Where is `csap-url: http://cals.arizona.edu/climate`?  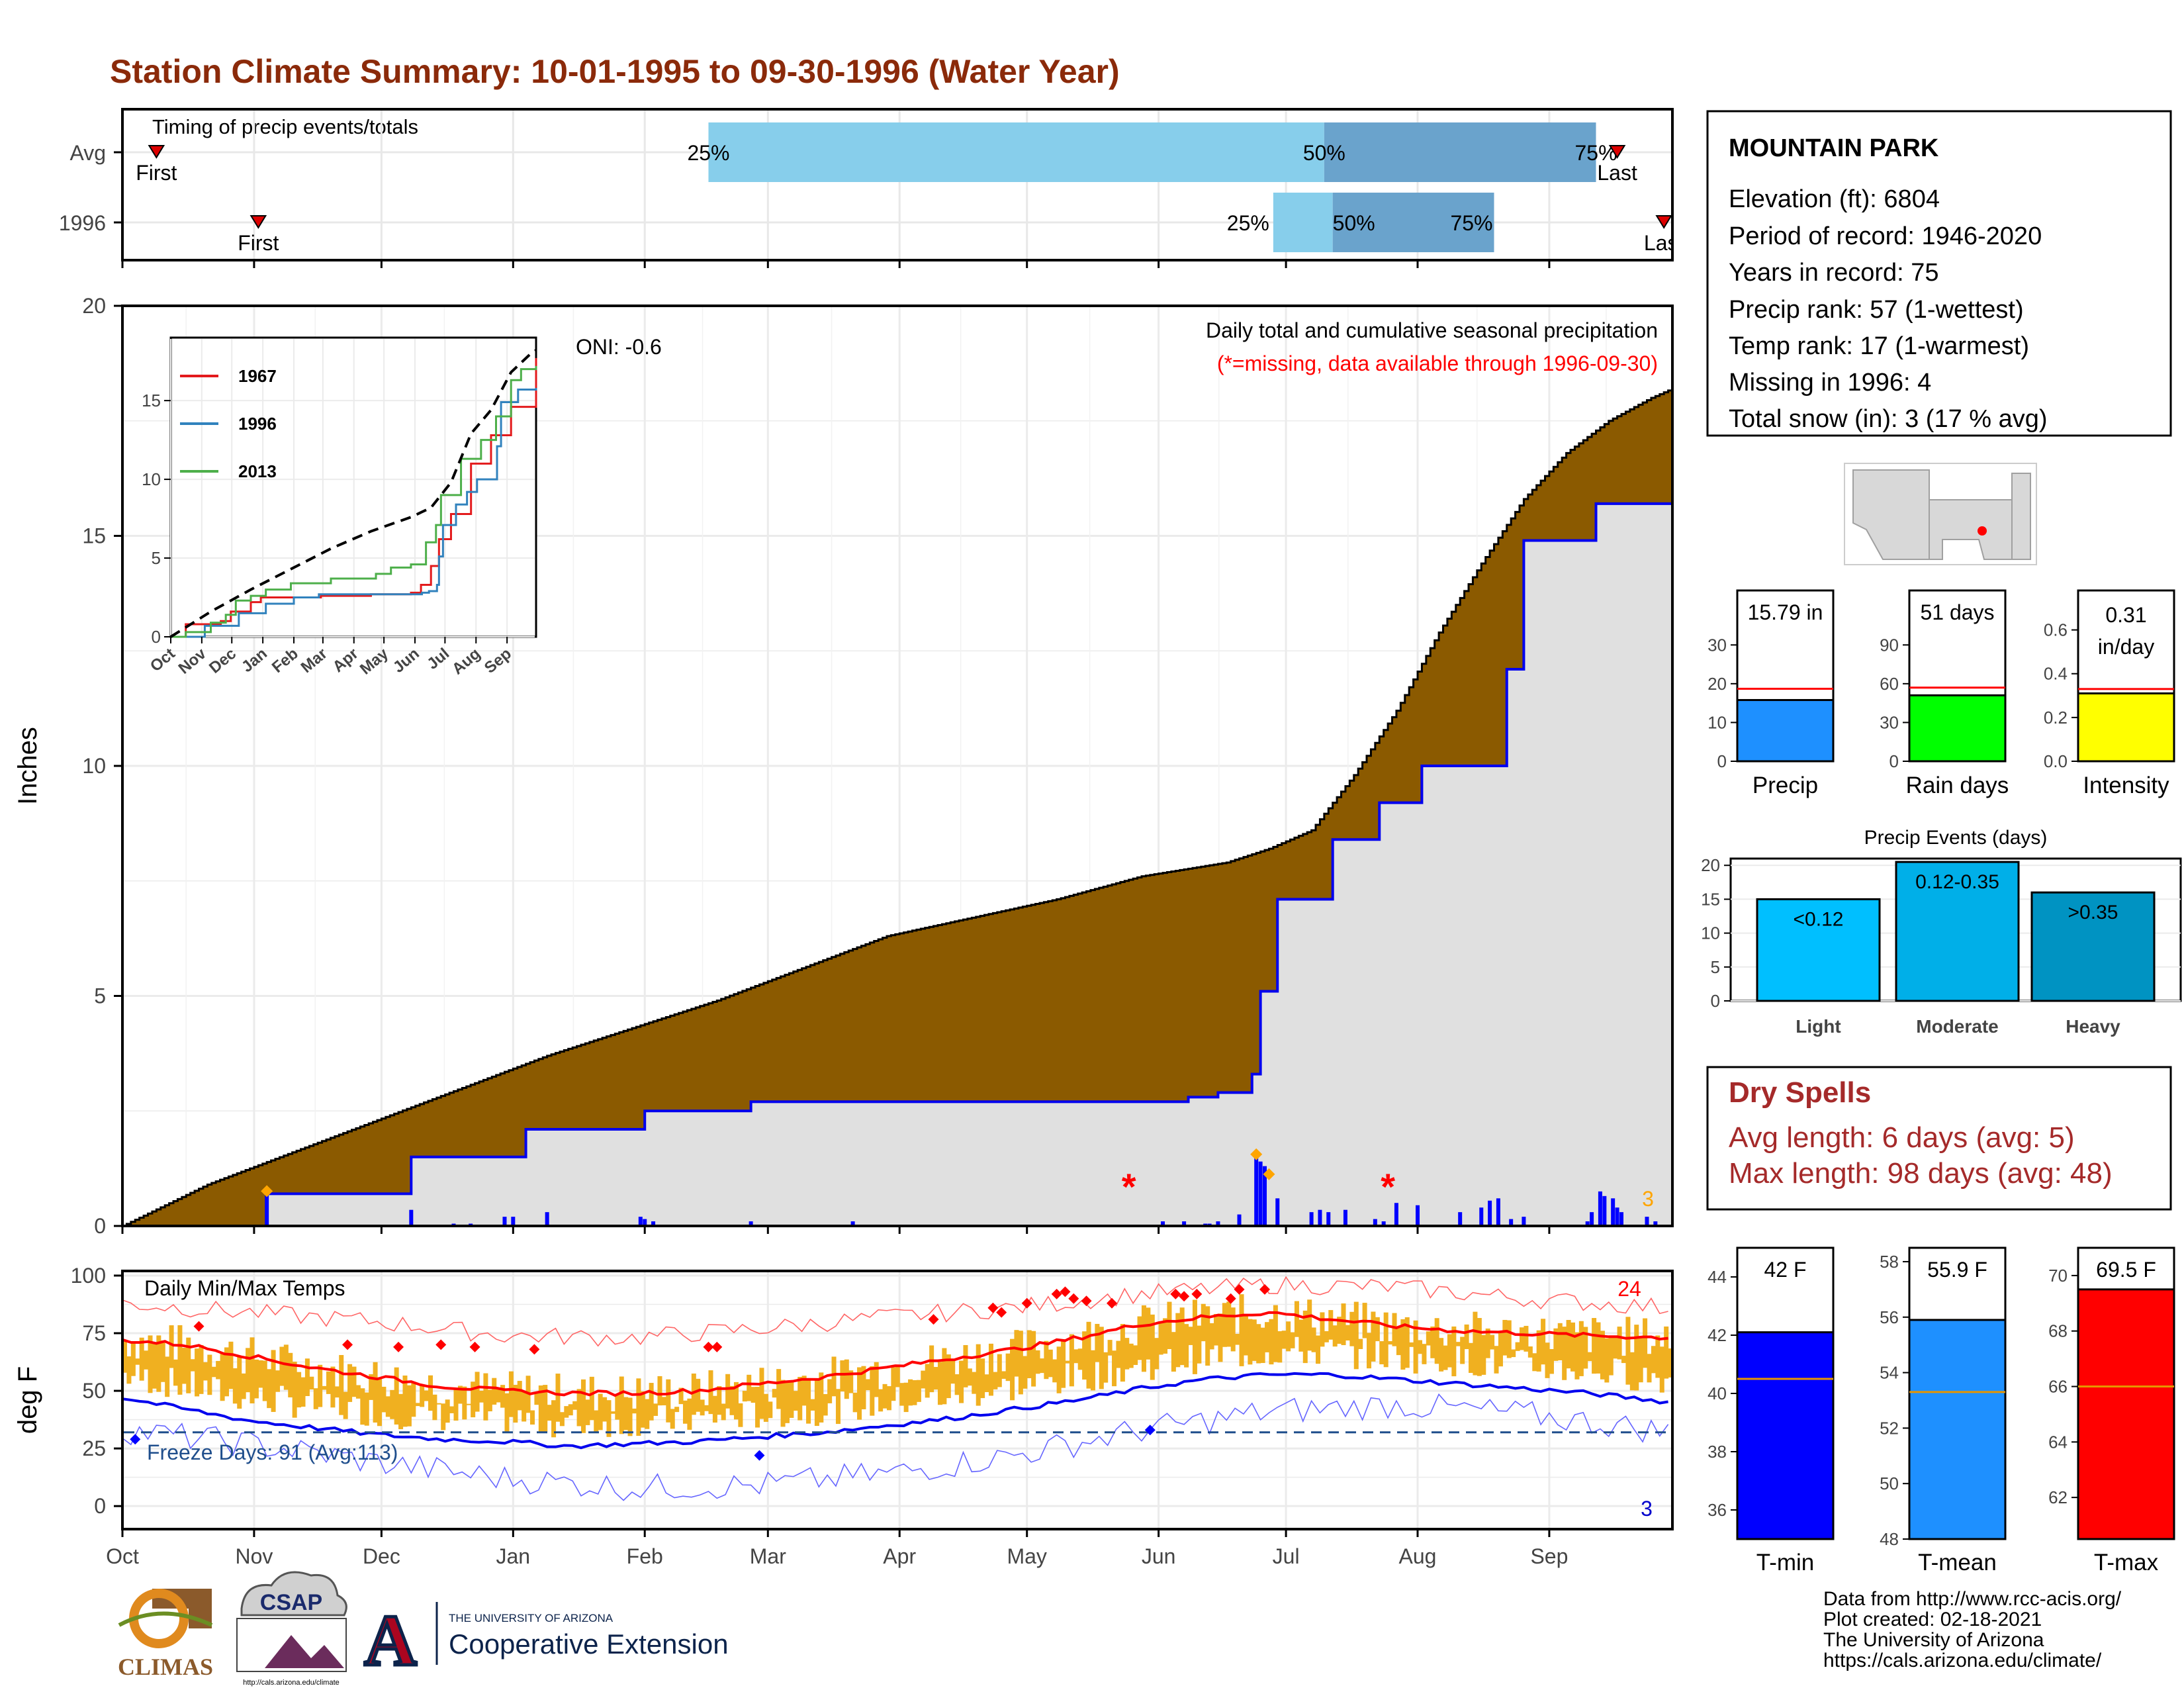
csap-url: http://cals.arizona.edu/climate is located at coordinates (291, 1683).